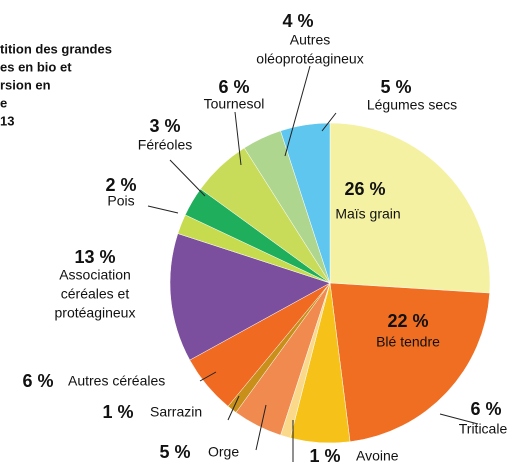 The image size is (513, 465). What do you see at coordinates (309, 59) in the screenshot?
I see `category-label: oléoprotéagineux` at bounding box center [309, 59].